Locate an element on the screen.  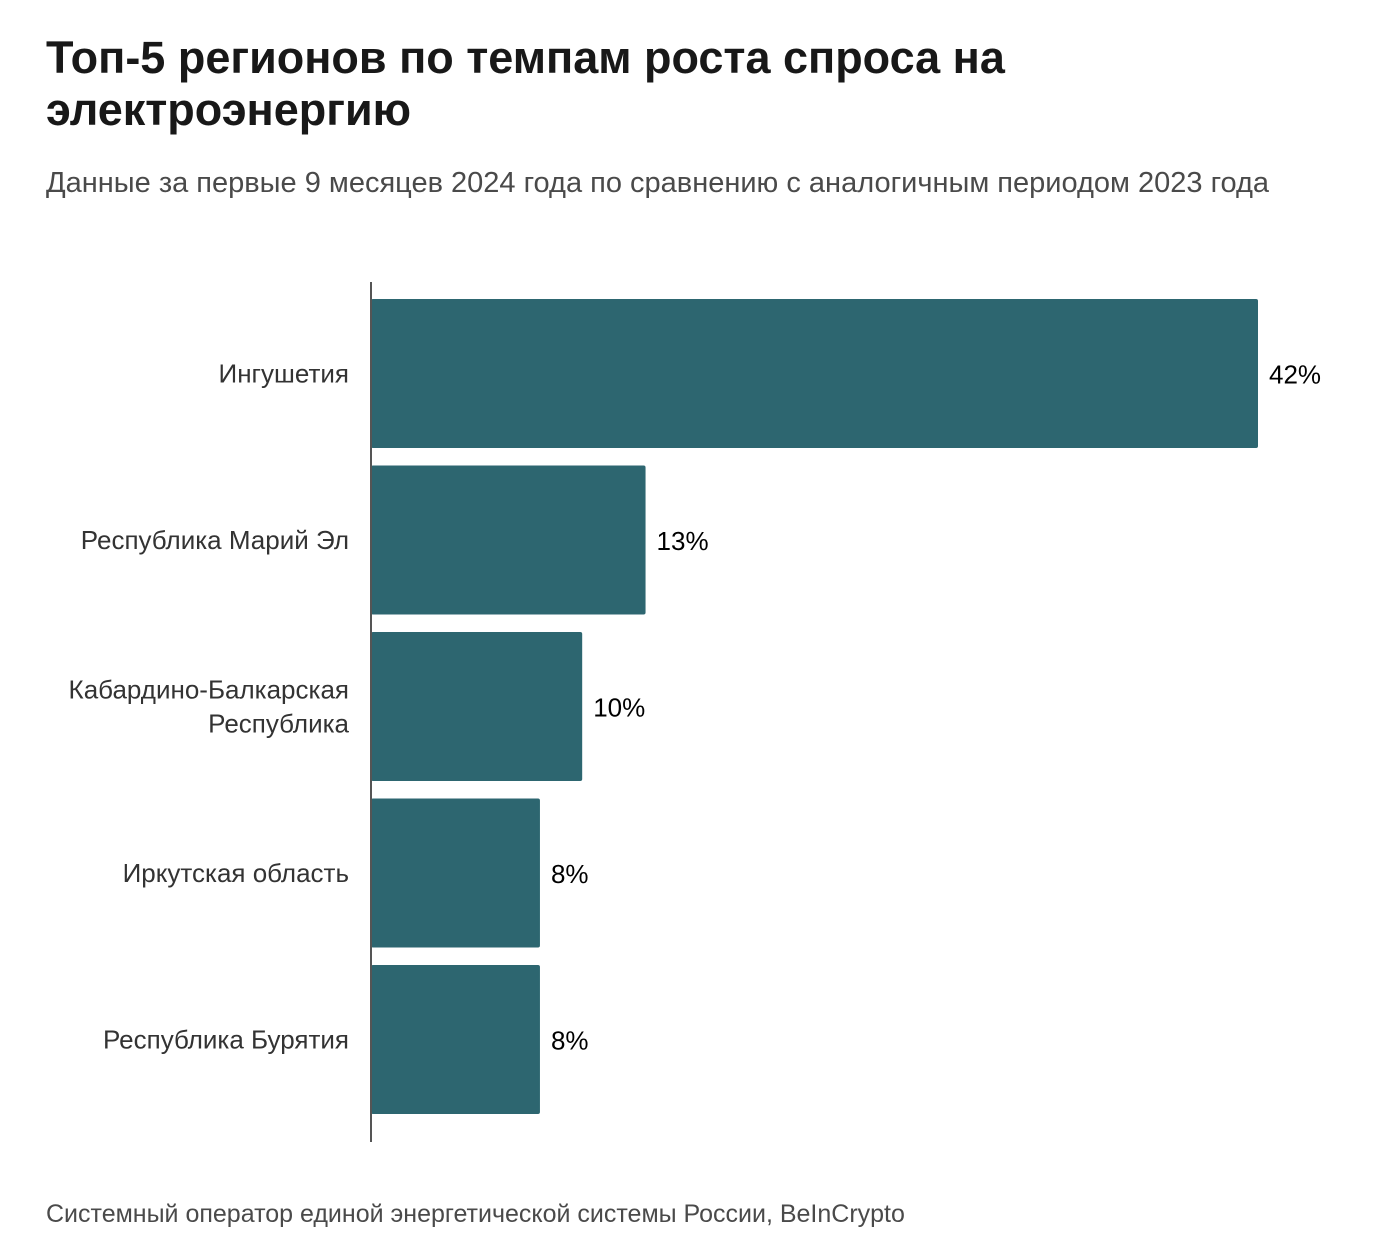
category-label: Иркутская область is located at coordinates (236, 873).